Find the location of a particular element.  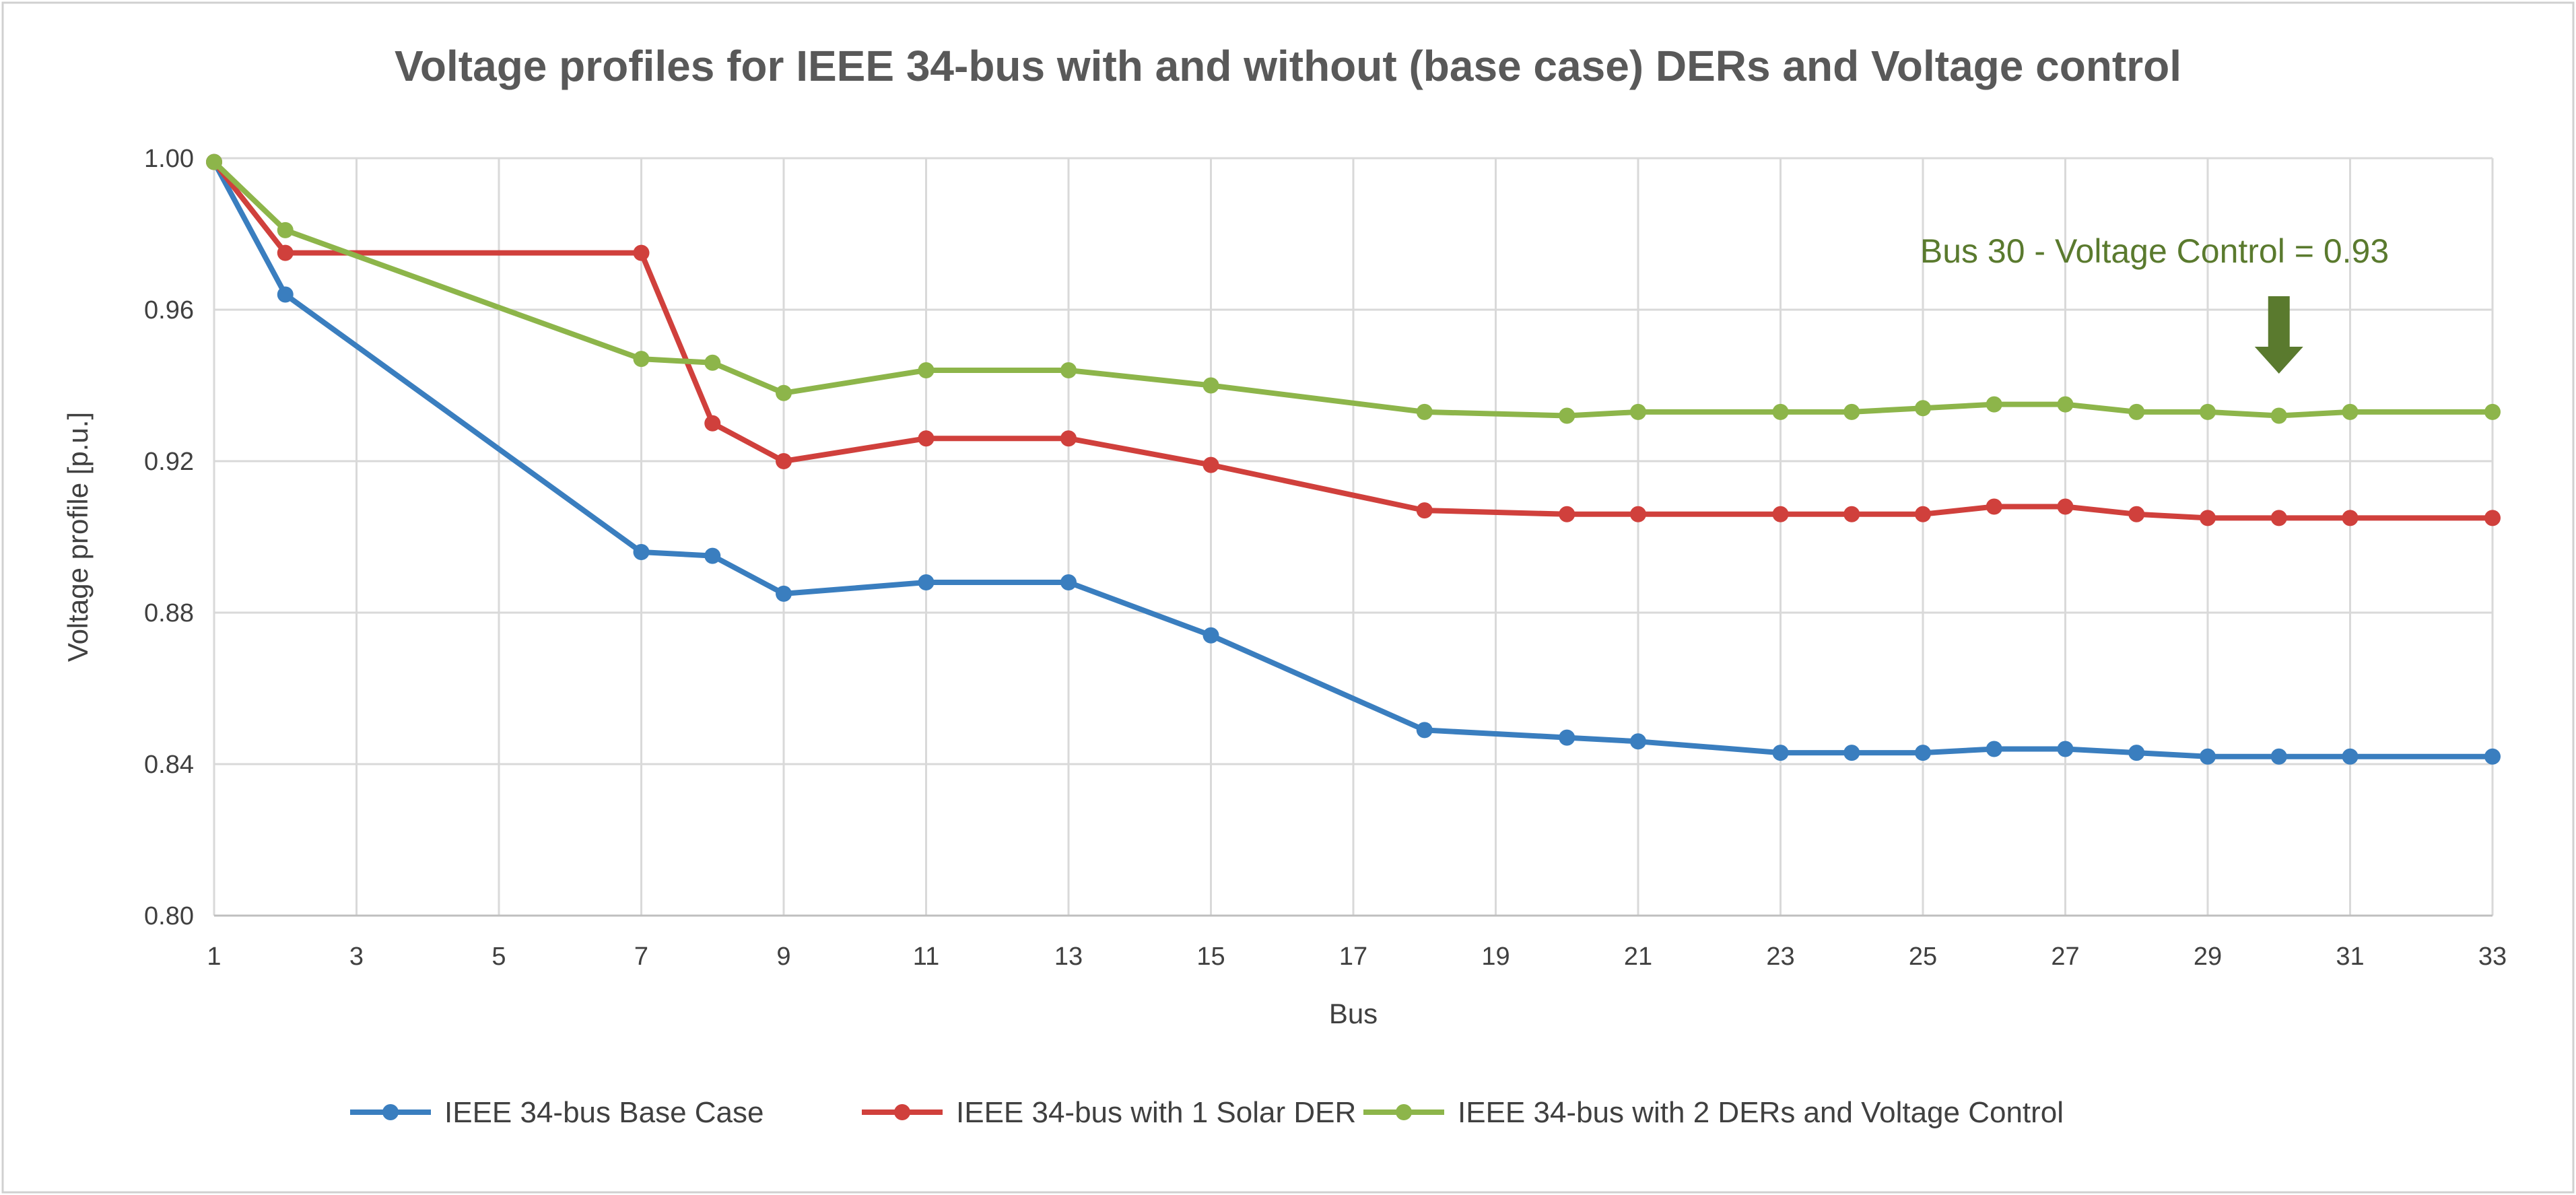

x-tick-label: 31 is located at coordinates (2350, 957).